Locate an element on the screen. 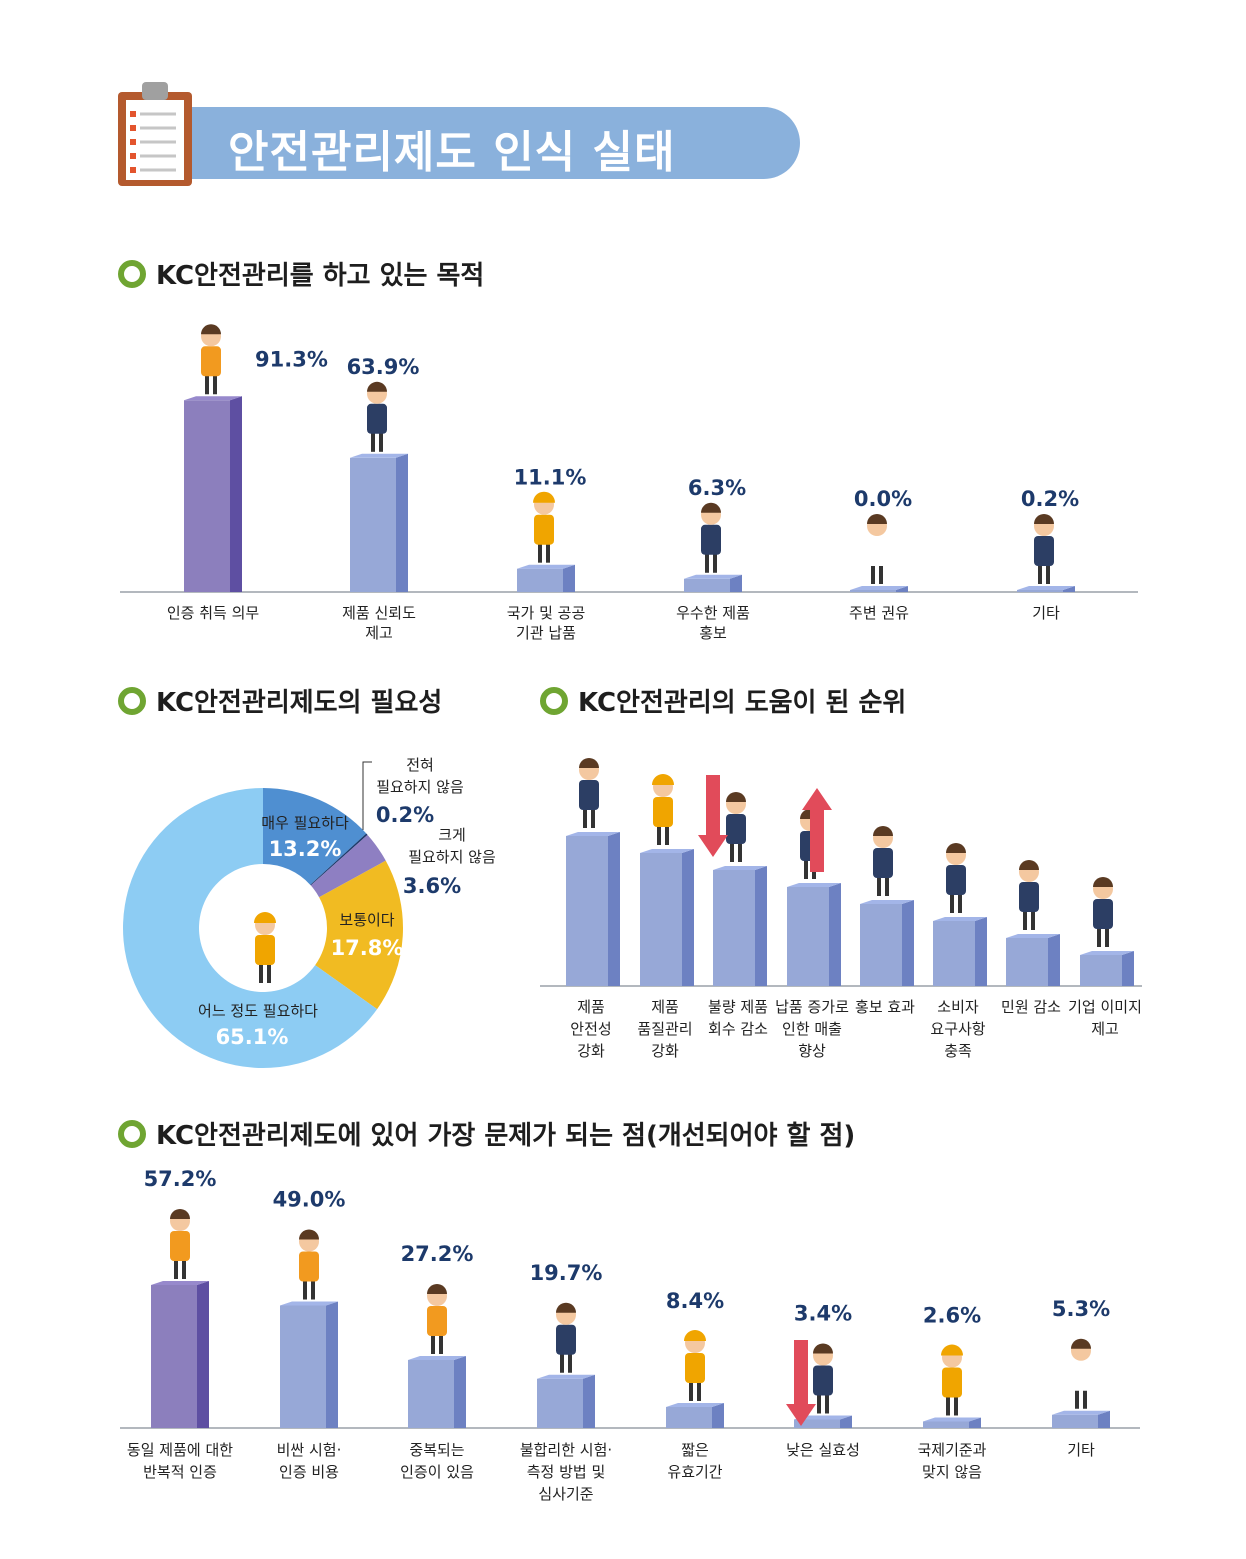 This screenshot has width=1246, height=1559. value-label: 6.3% is located at coordinates (717, 488).